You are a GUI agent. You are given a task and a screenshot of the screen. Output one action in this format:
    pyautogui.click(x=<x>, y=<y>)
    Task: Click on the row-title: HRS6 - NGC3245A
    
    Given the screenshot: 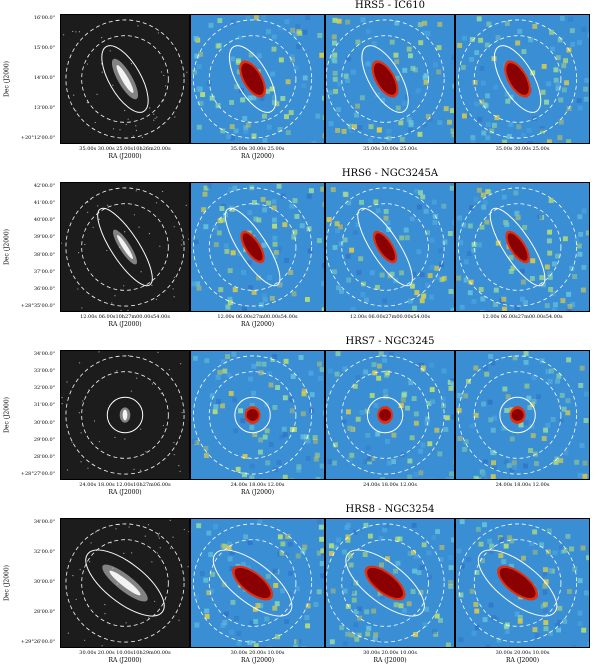 What is the action you would take?
    pyautogui.click(x=390, y=174)
    